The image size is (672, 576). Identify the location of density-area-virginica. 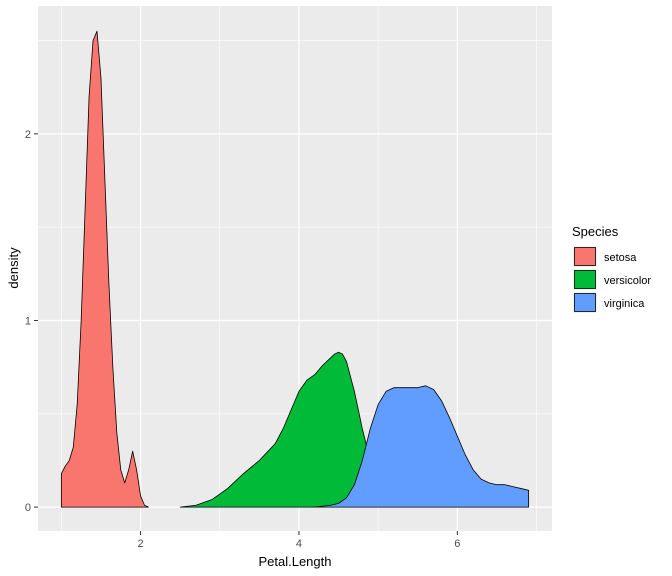
(422, 446).